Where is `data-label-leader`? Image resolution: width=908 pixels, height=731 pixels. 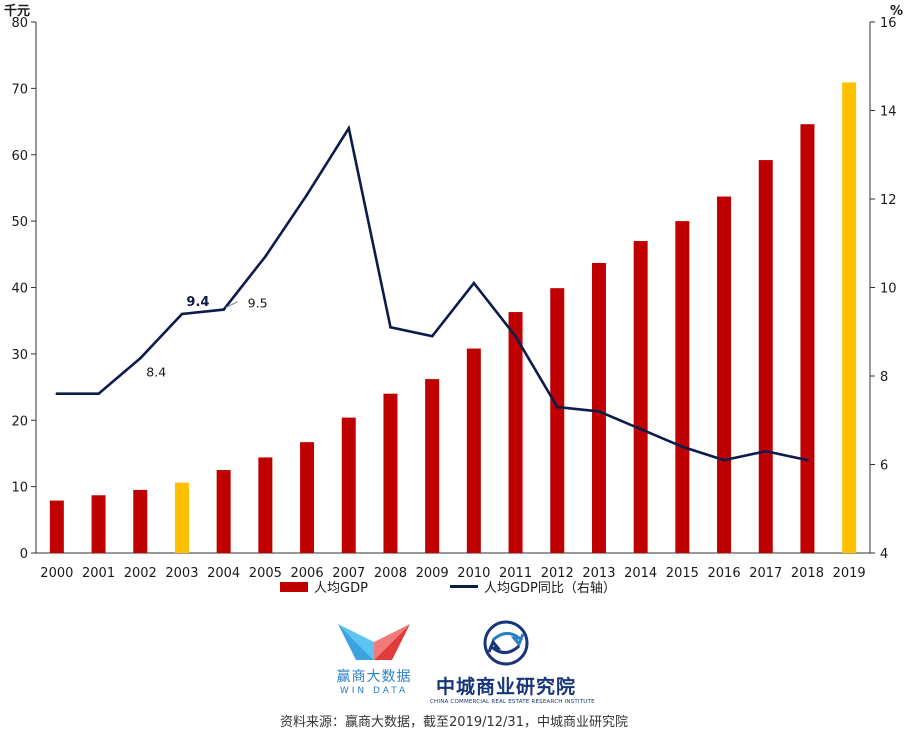 data-label-leader is located at coordinates (231, 305).